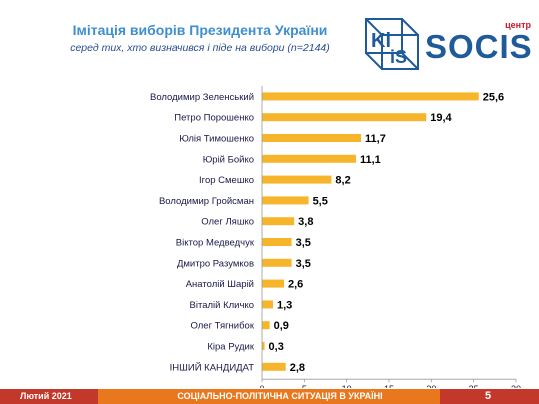 Image resolution: width=539 pixels, height=404 pixels. I want to click on footer-date: Лютий 2021, so click(46, 396).